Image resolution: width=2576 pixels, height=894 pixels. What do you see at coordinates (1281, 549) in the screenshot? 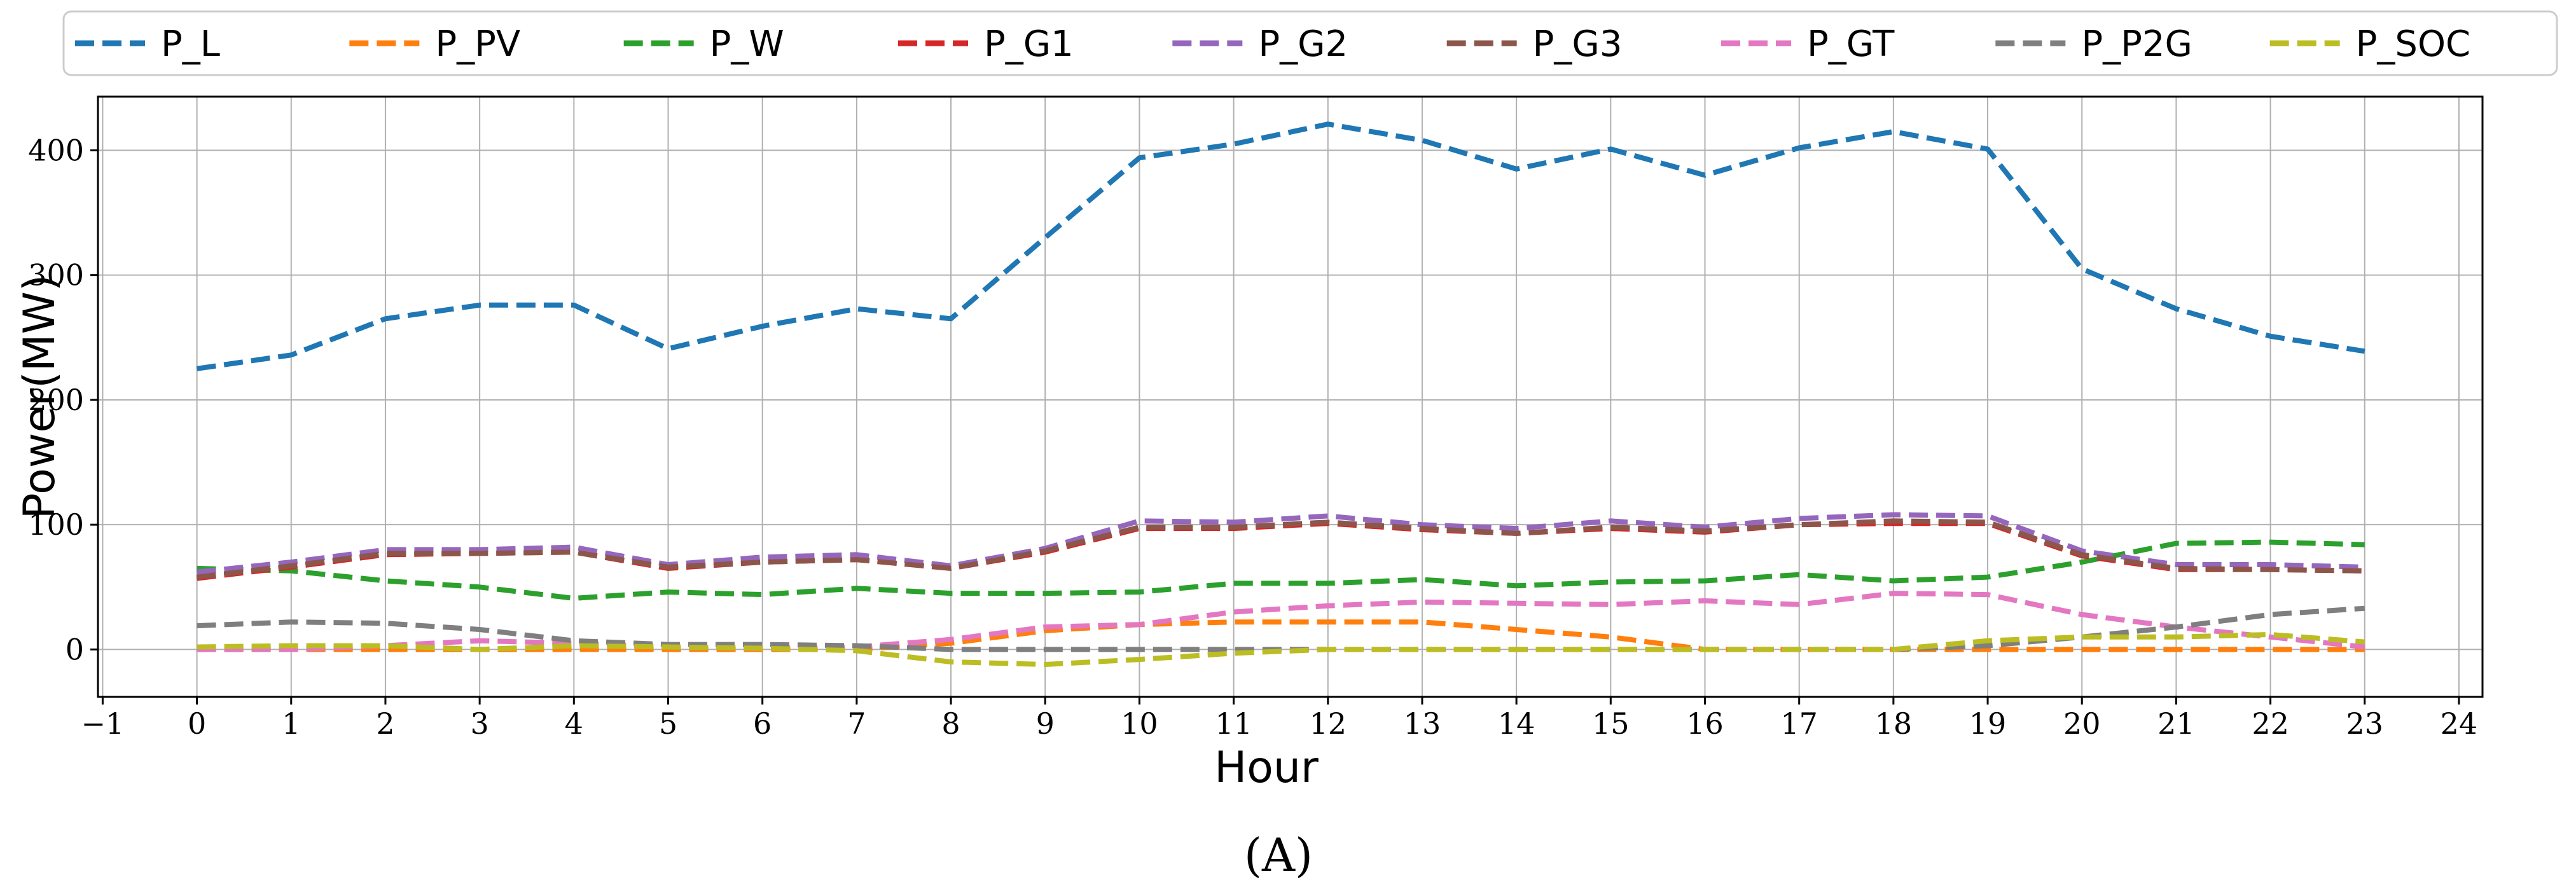
I see `series-line-p-g3` at bounding box center [1281, 549].